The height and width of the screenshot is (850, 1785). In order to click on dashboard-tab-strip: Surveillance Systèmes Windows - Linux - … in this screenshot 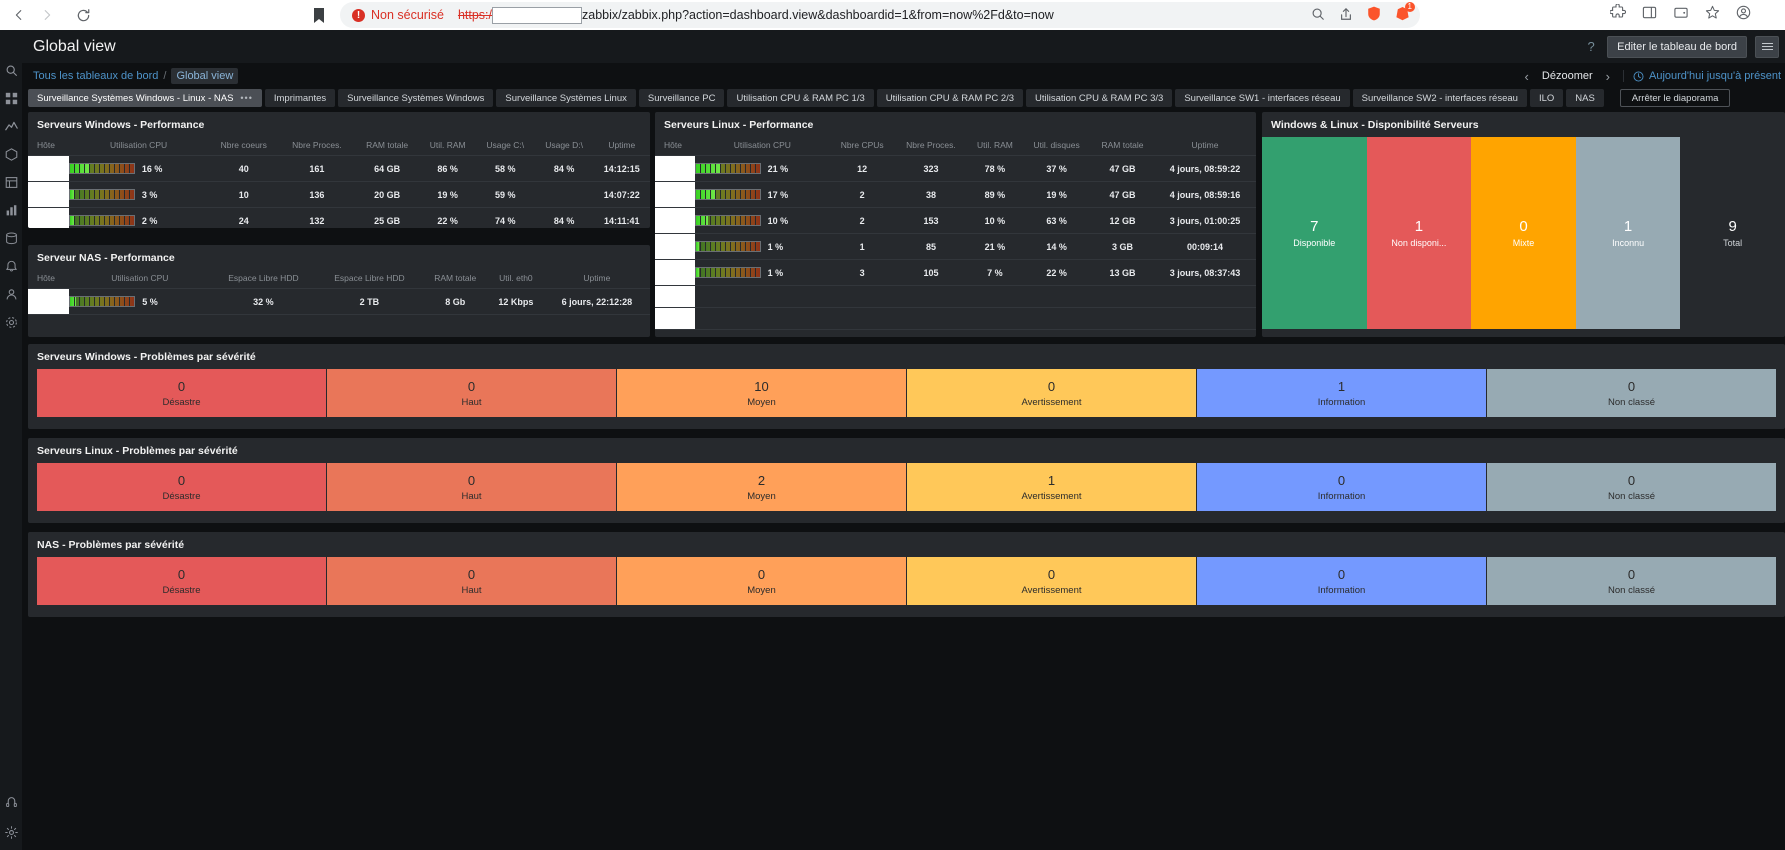, I will do `click(906, 98)`.